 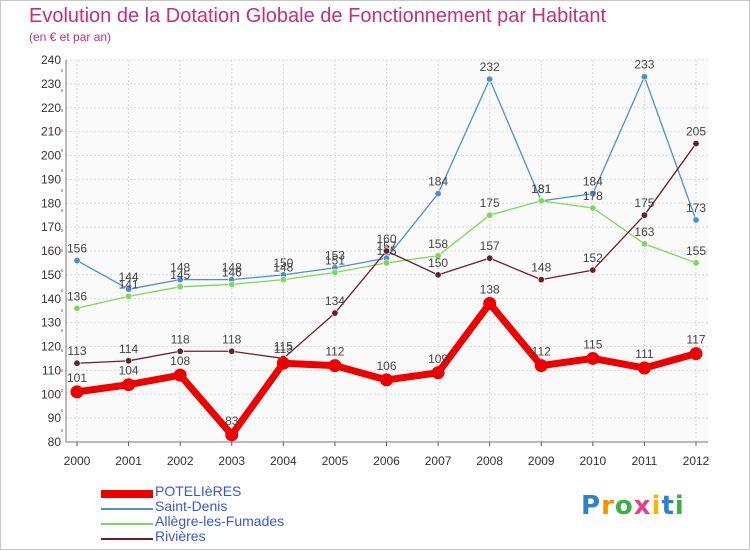 I want to click on data-label: 83, so click(x=232, y=421).